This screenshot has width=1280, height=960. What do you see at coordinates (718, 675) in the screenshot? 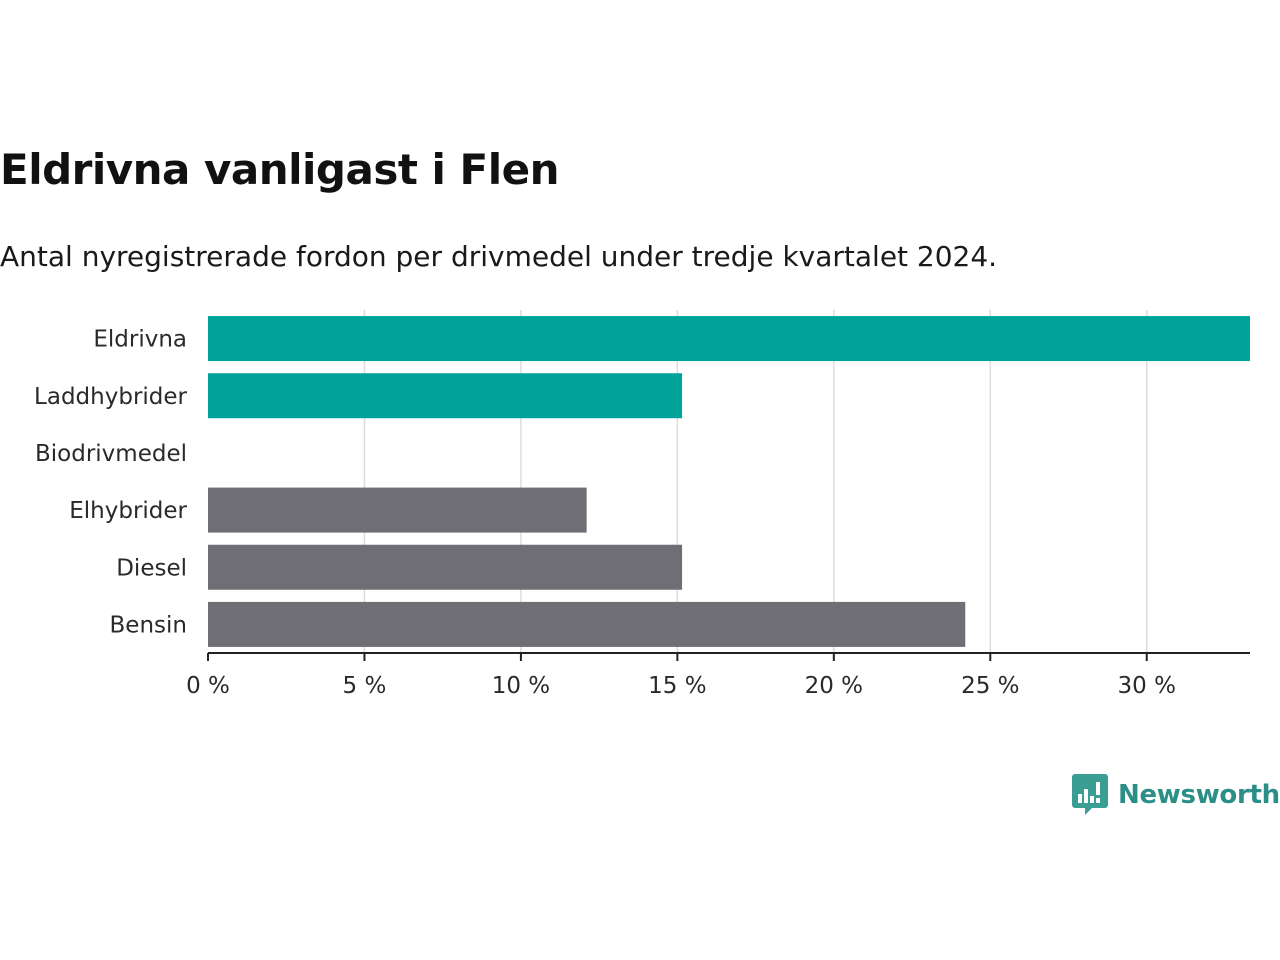
I see `x-axis: 0 % 5 % 10 % 15 % 20 % 25 % 30 %` at bounding box center [718, 675].